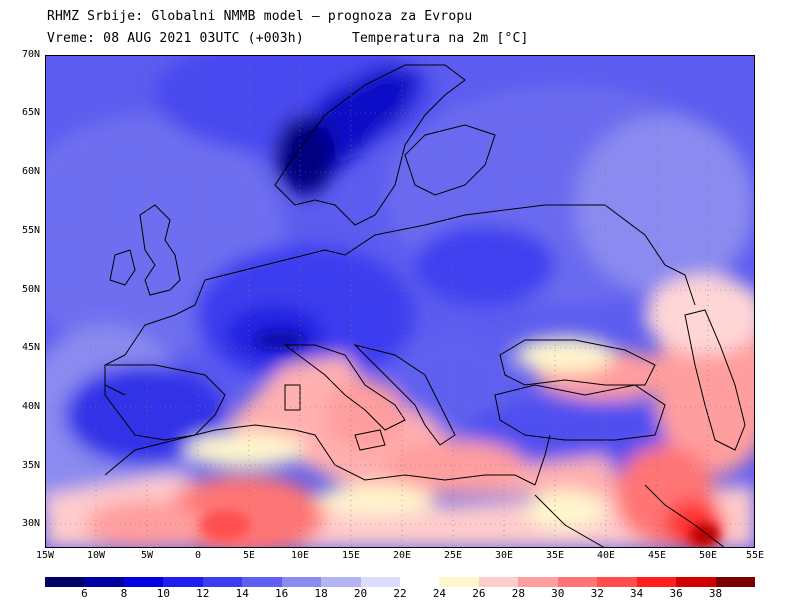 This screenshot has width=800, height=600. Describe the element at coordinates (96, 555) in the screenshot. I see `lon-label: 10W` at that location.